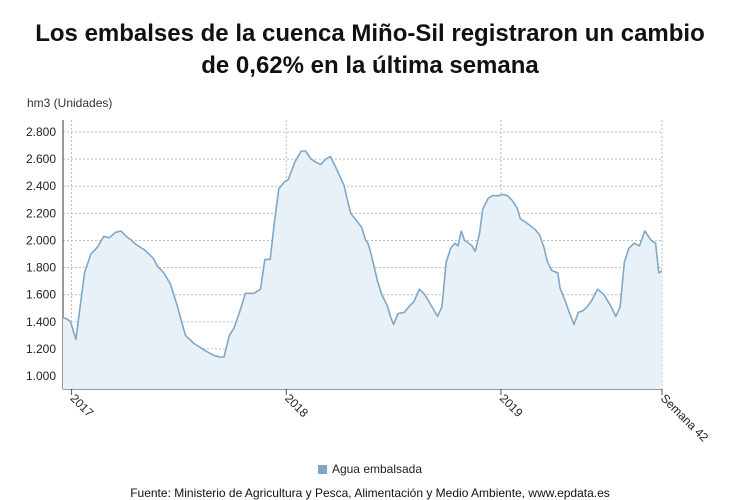  I want to click on y-tick-label: 1.000, so click(41, 376).